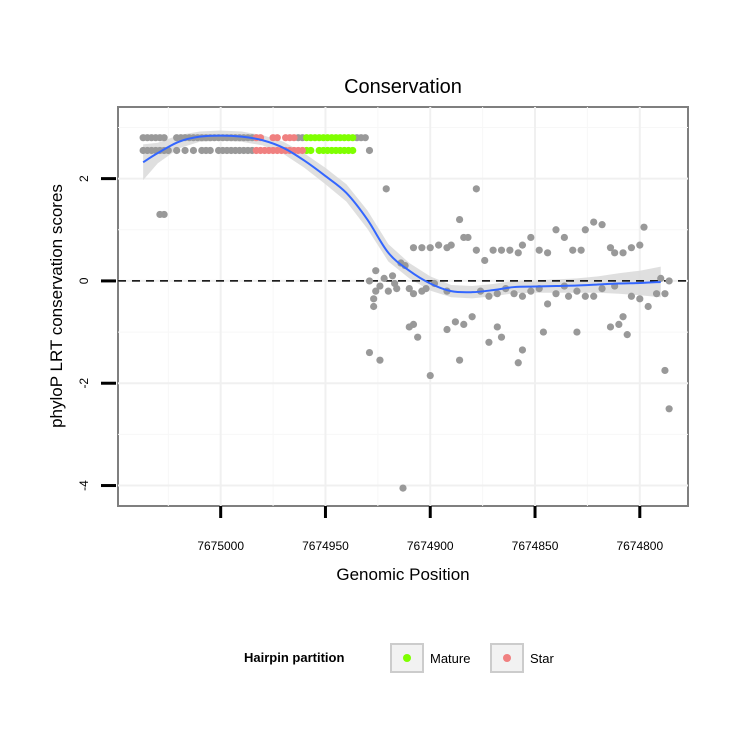  I want to click on legend-dot-star, so click(507, 658).